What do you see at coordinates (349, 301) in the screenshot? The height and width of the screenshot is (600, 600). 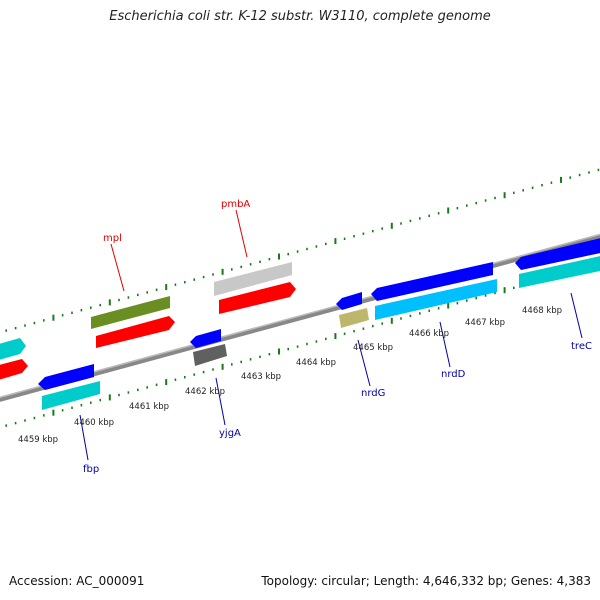 I see `gene-nrdG` at bounding box center [349, 301].